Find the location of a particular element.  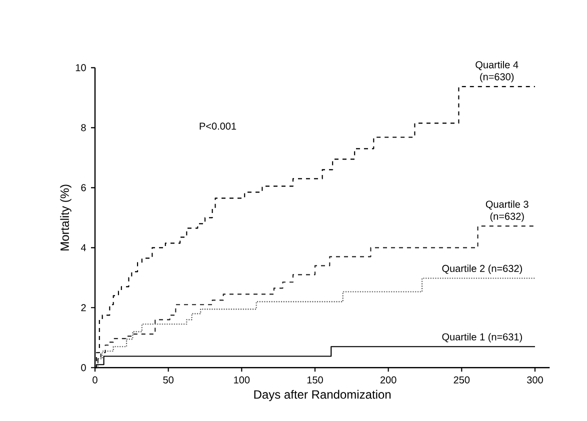

series-label: Quartile 4 (n=630) is located at coordinates (497, 71).